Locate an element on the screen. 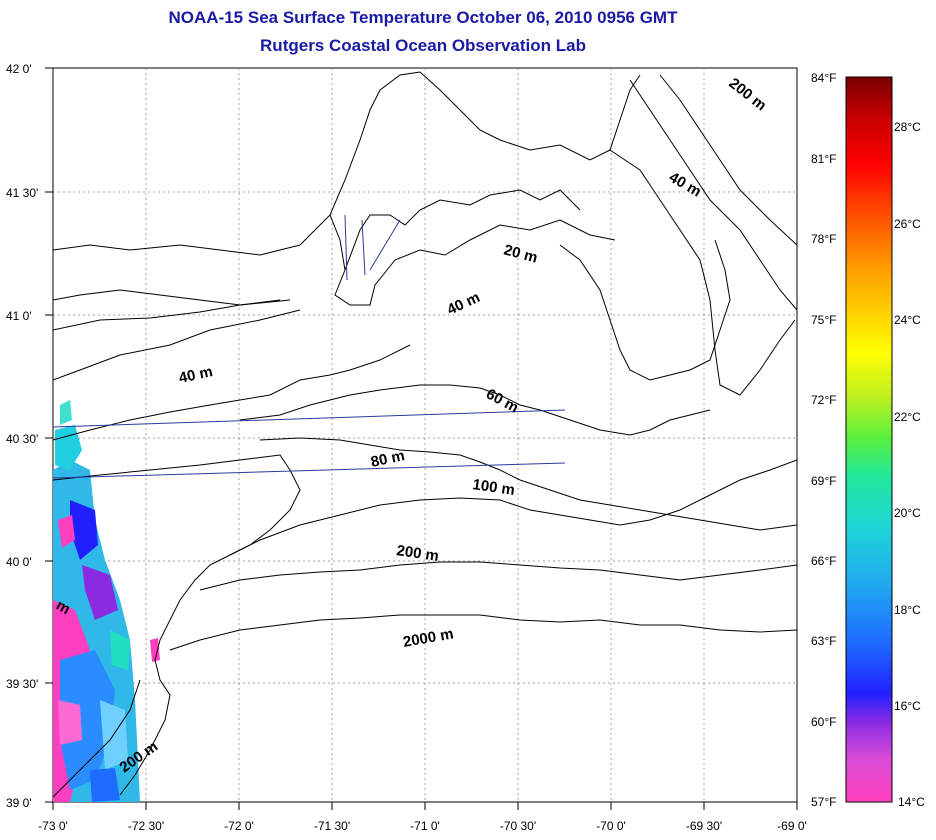  fahrenheit-label: 69°F is located at coordinates (823, 481).